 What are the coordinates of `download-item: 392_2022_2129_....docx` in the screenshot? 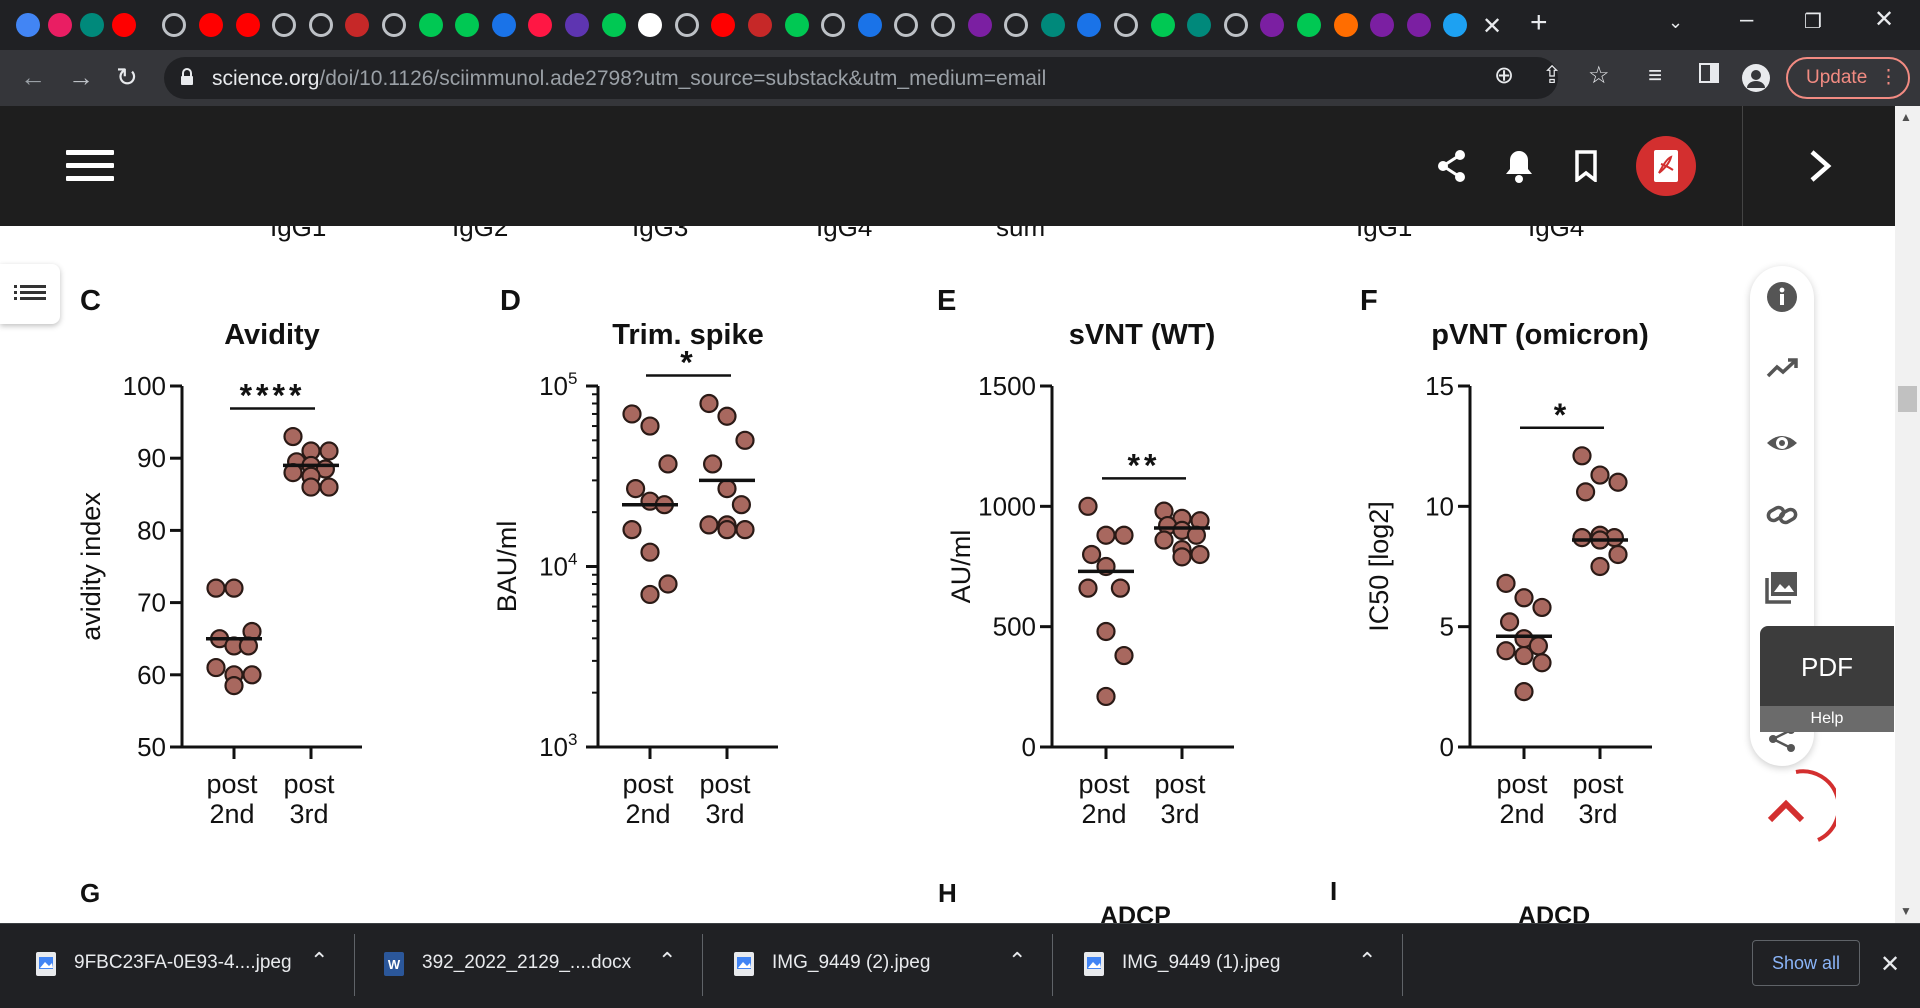 It's located at (527, 962).